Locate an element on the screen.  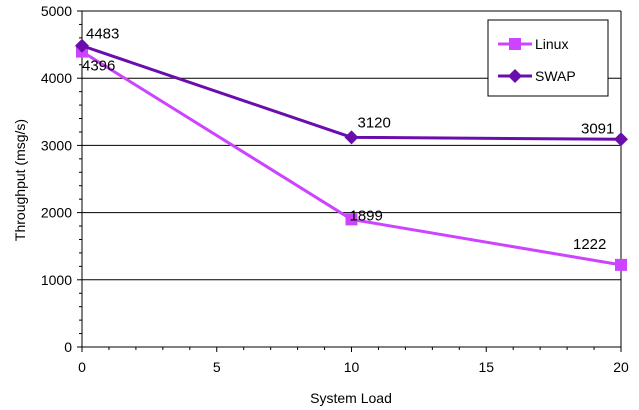
y-tick-label: 2000 is located at coordinates (56, 213).